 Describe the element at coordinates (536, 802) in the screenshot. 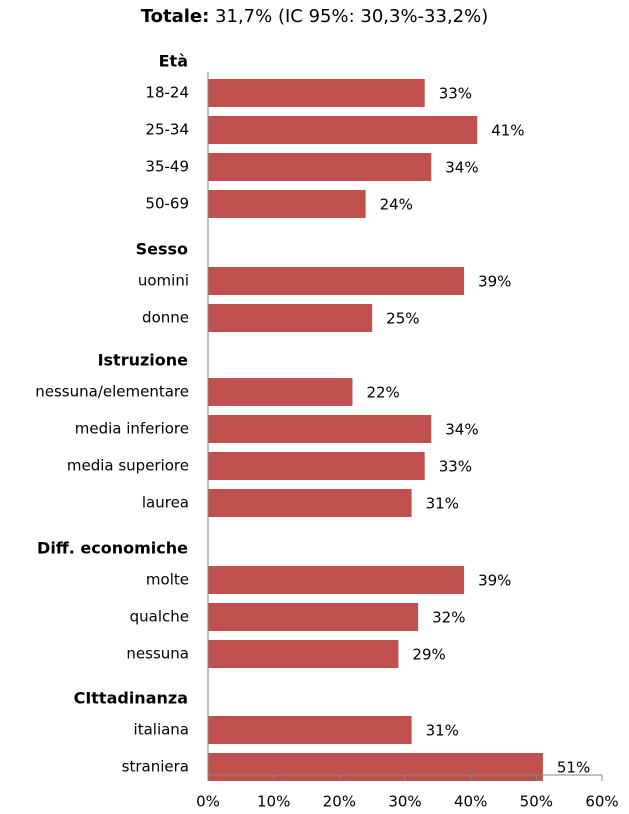

I see `x-tick-label: 50%` at that location.